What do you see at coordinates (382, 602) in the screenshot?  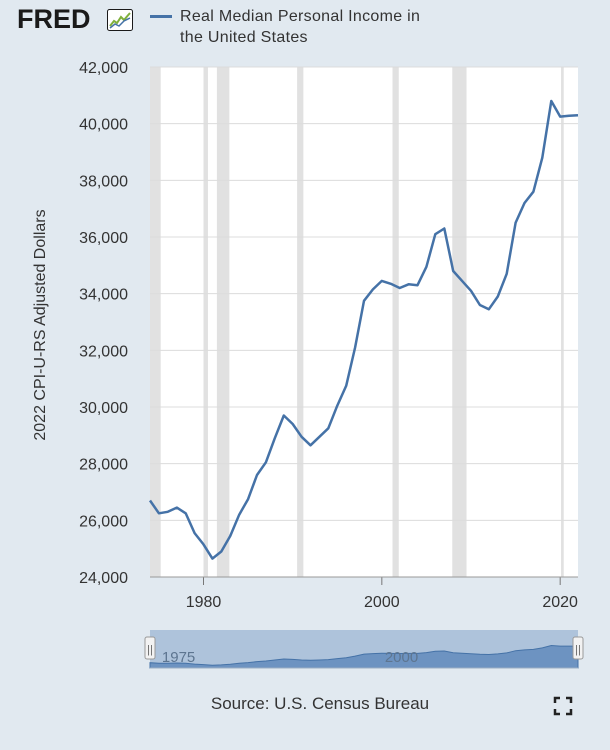 I see `x-tick-label: 2000` at bounding box center [382, 602].